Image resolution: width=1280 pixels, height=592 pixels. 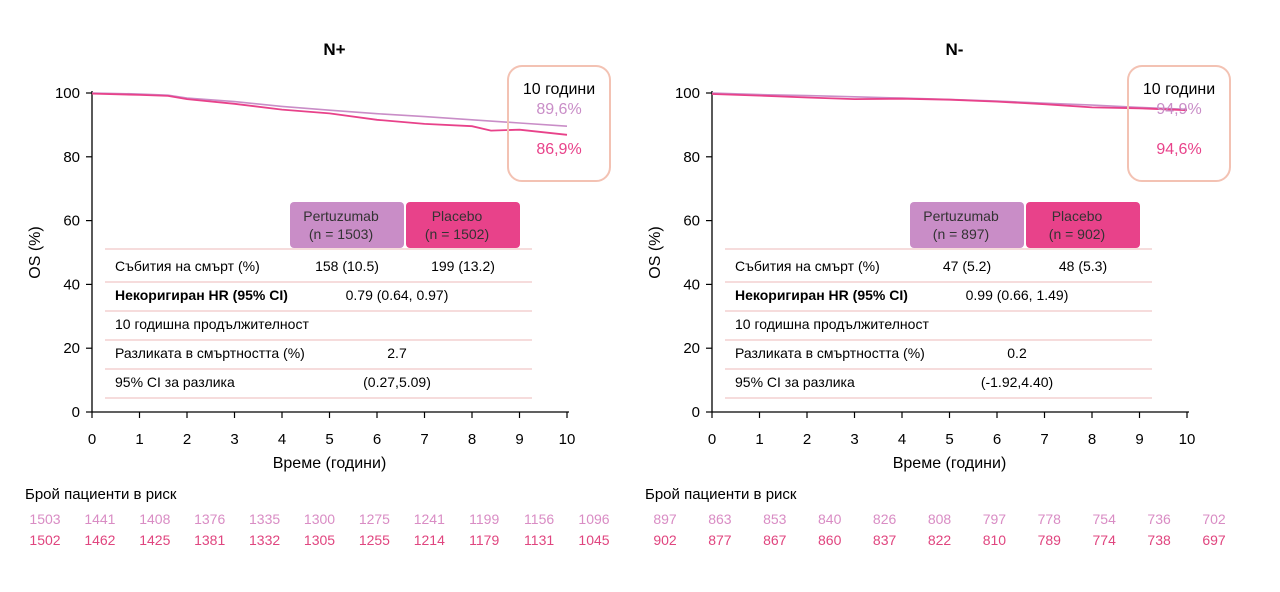 What do you see at coordinates (665, 540) in the screenshot?
I see `risk-placebo-value: 902` at bounding box center [665, 540].